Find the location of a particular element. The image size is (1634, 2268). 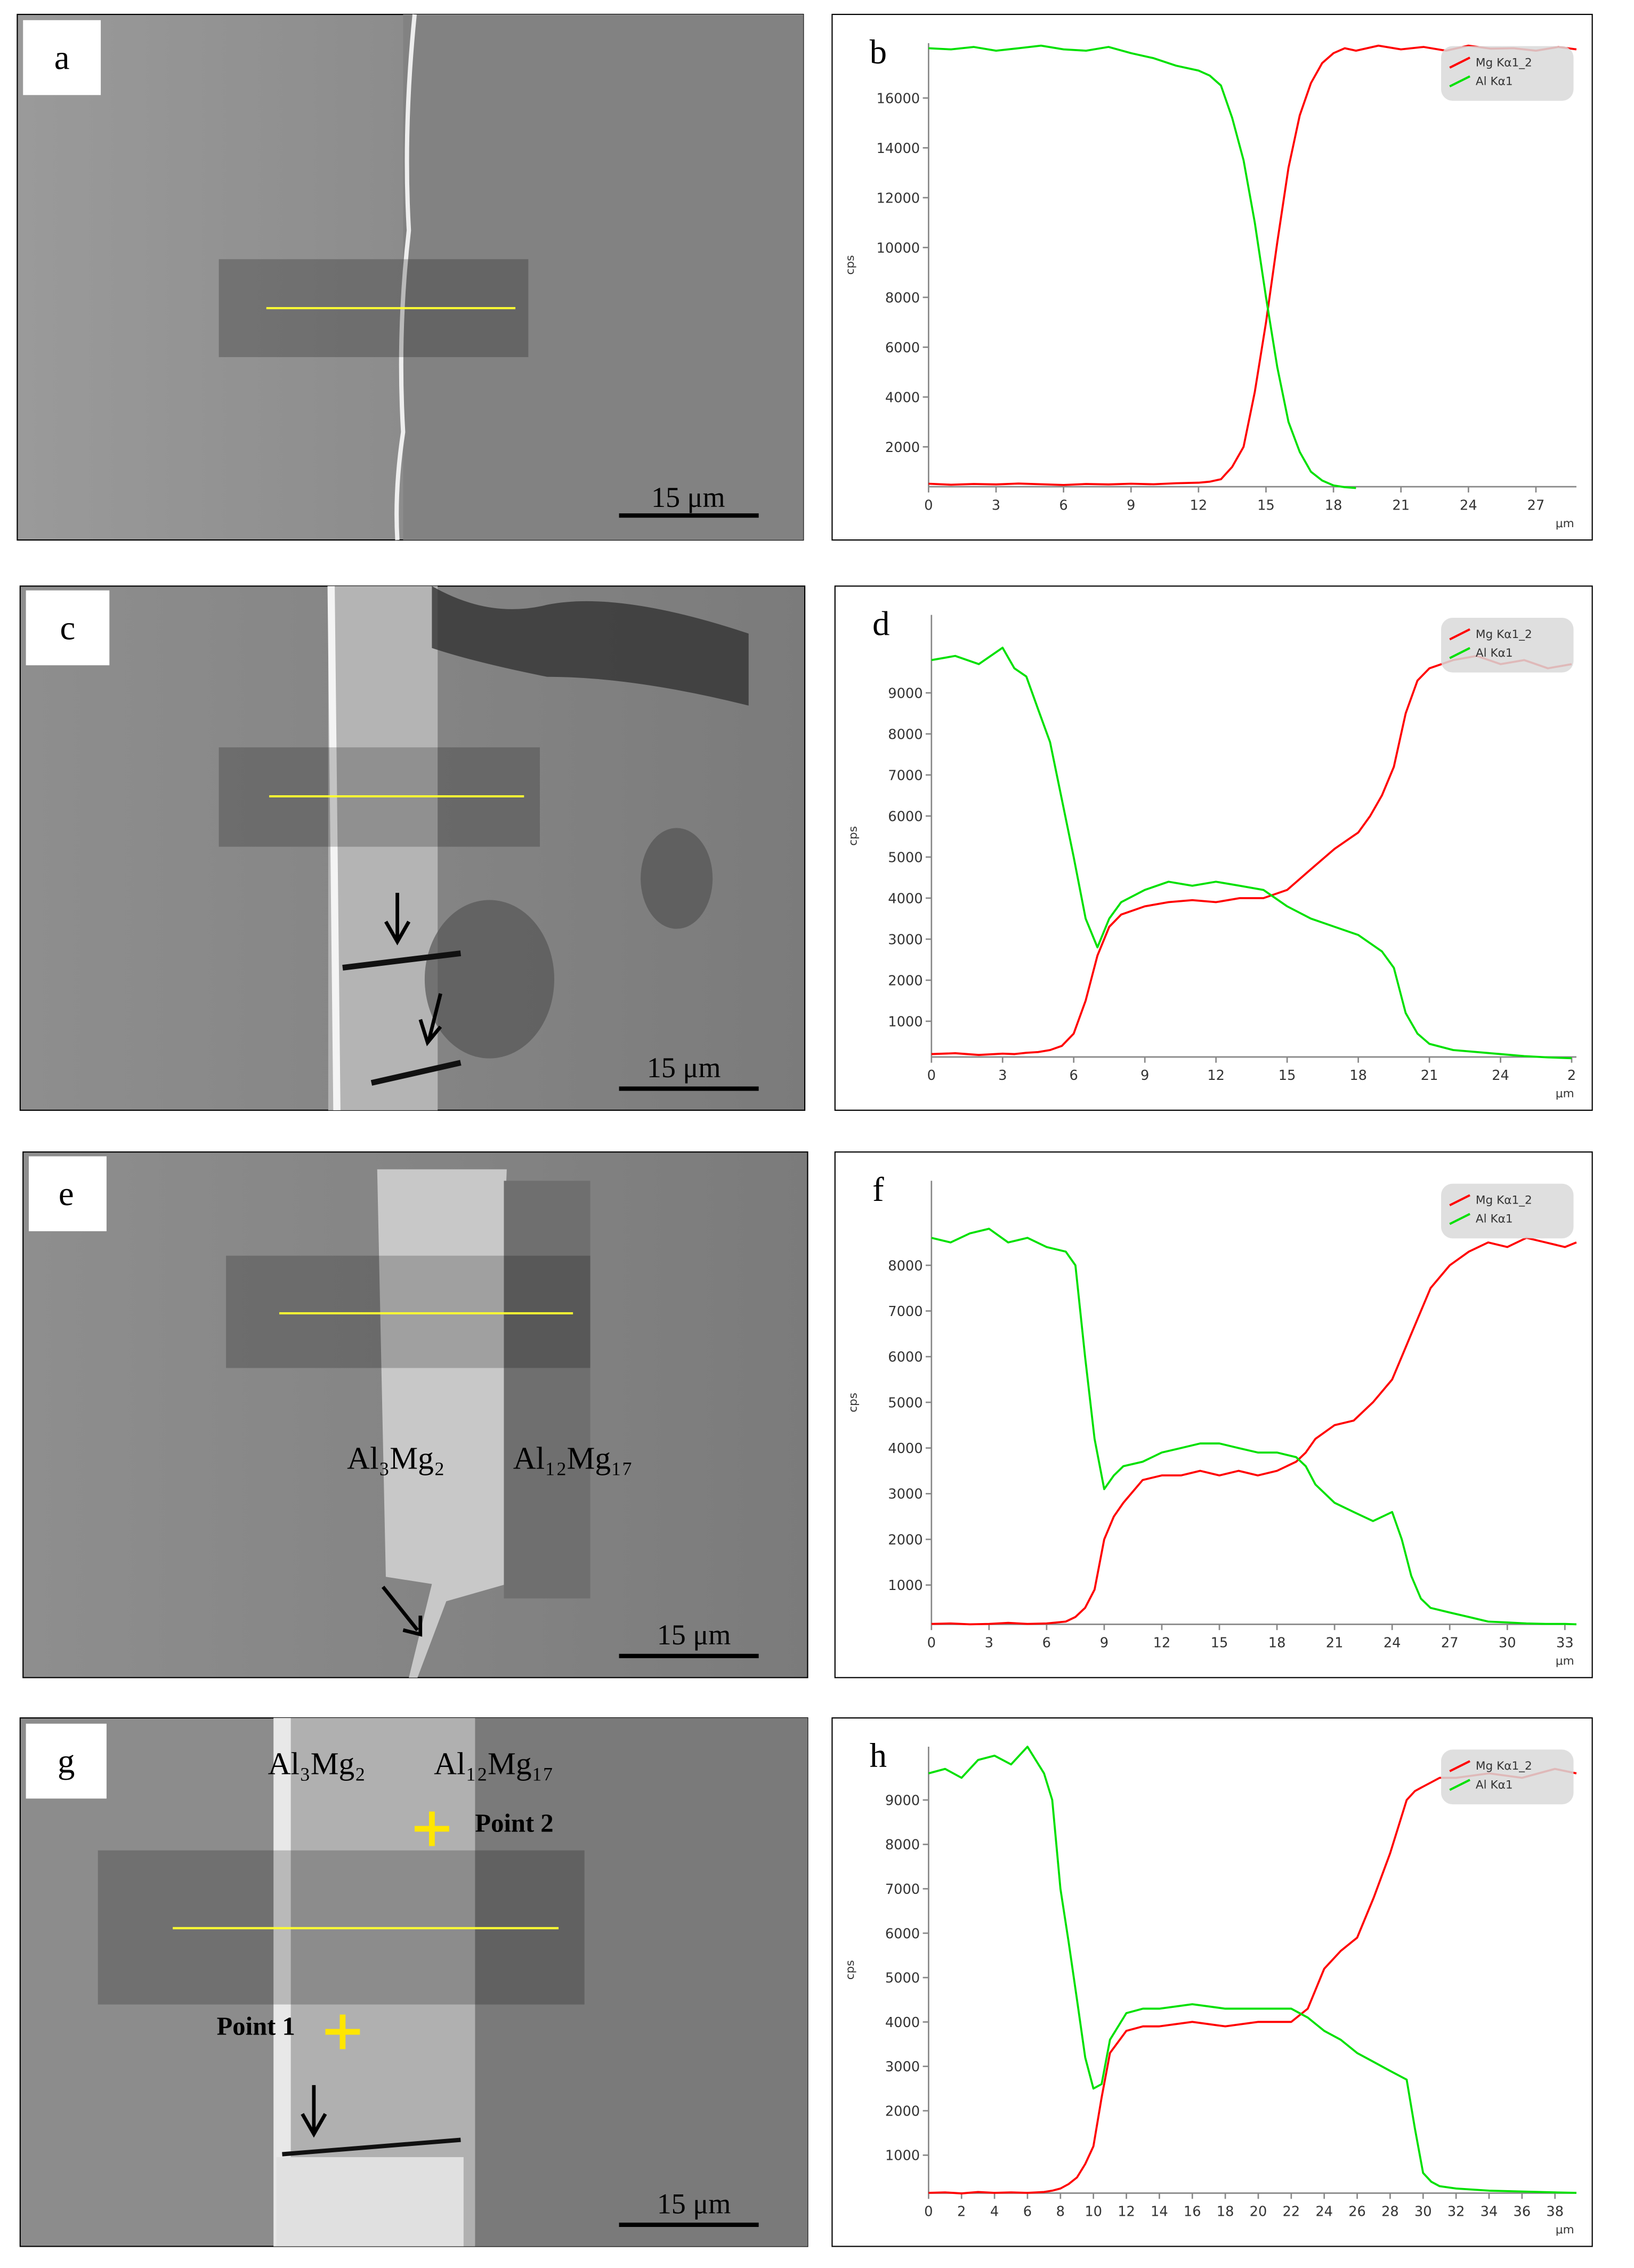

y-tick-label: 5000 is located at coordinates (902, 1979).